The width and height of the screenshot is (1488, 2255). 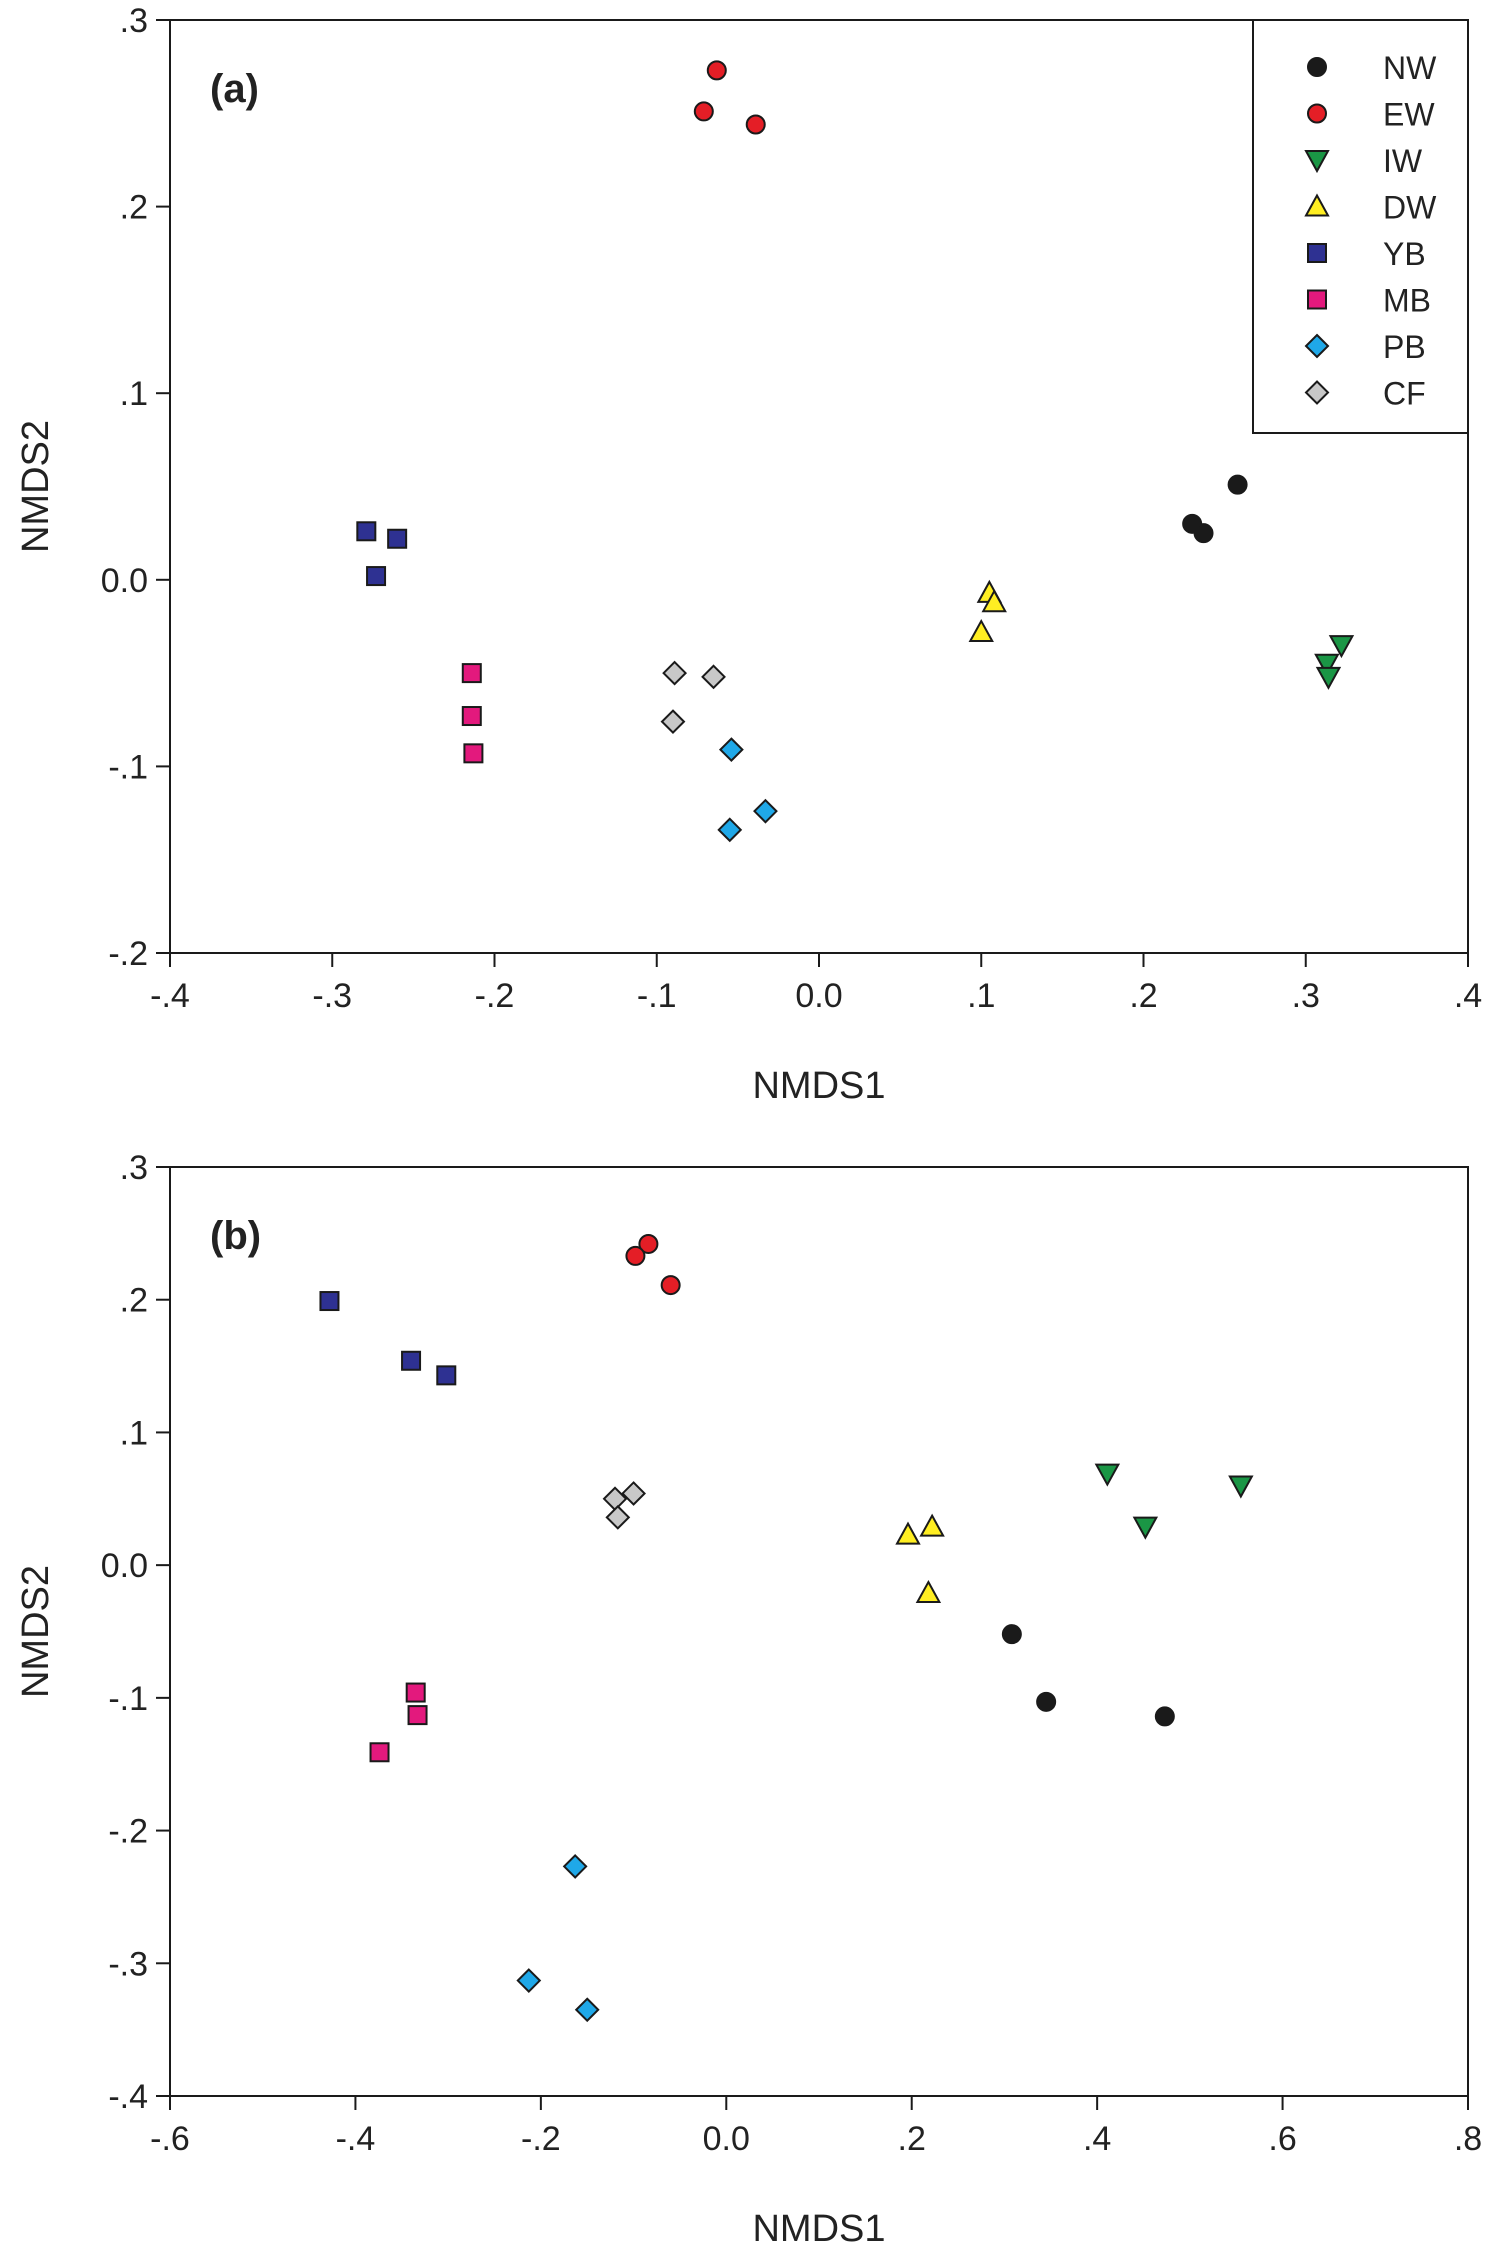 I want to click on y-tick-label: 0.0, so click(x=124, y=581).